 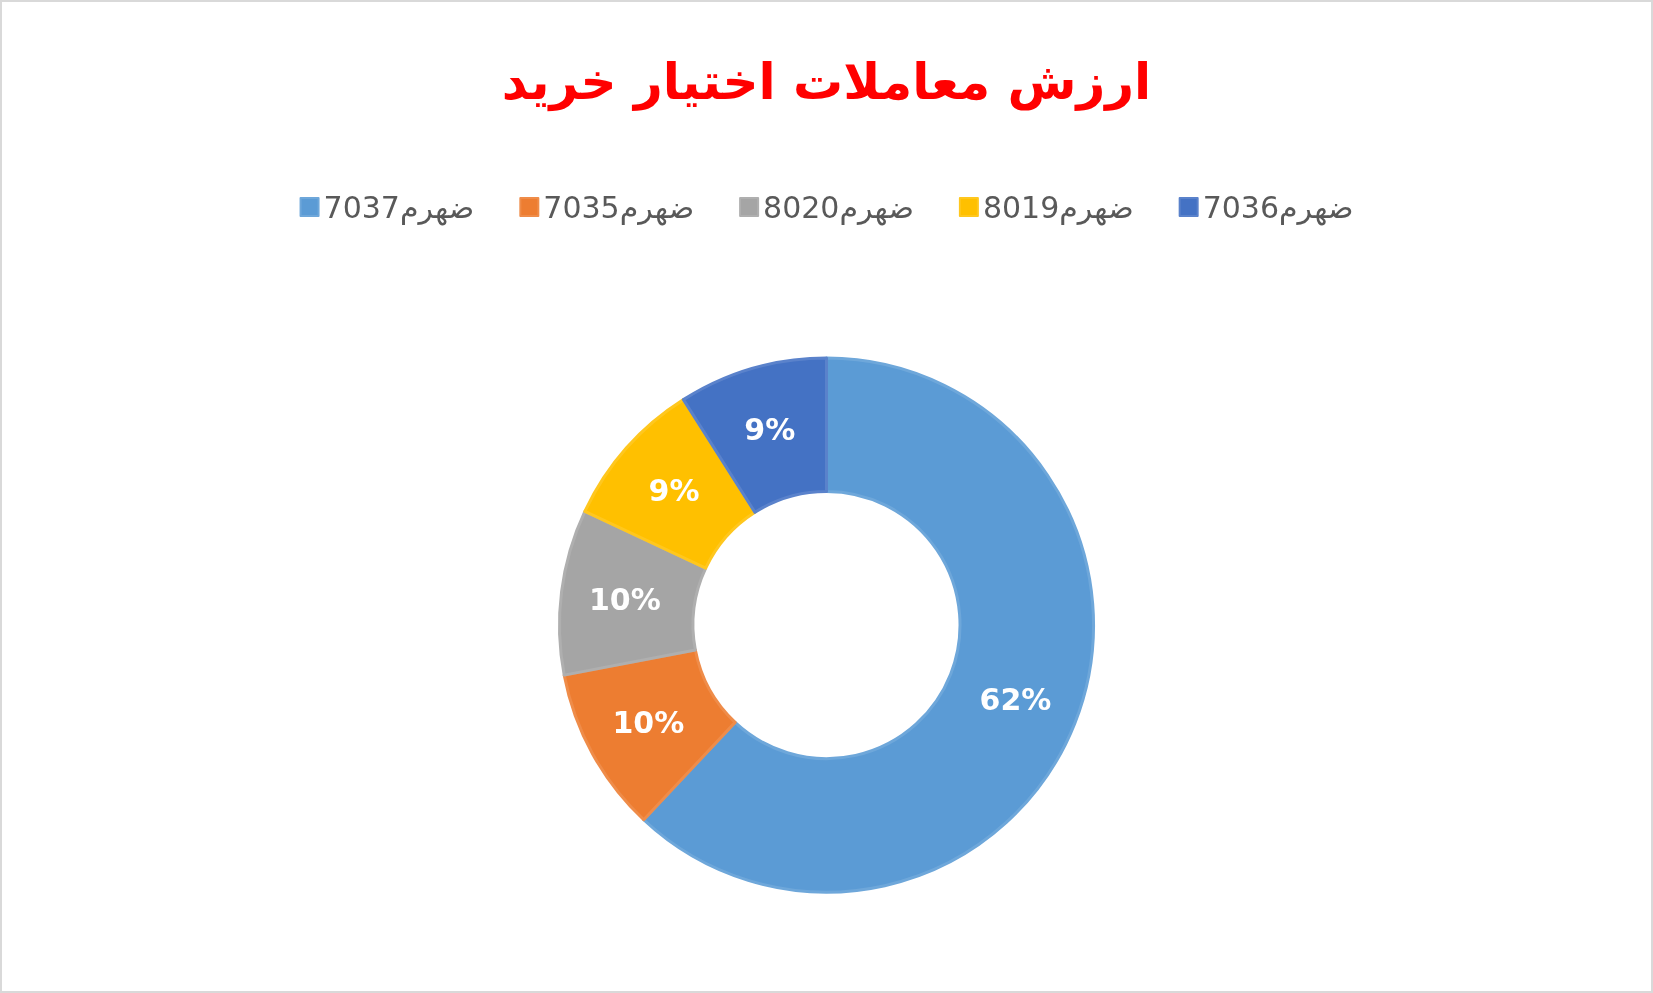 What do you see at coordinates (619, 207) in the screenshot?
I see `legend-label: ضهرم7035` at bounding box center [619, 207].